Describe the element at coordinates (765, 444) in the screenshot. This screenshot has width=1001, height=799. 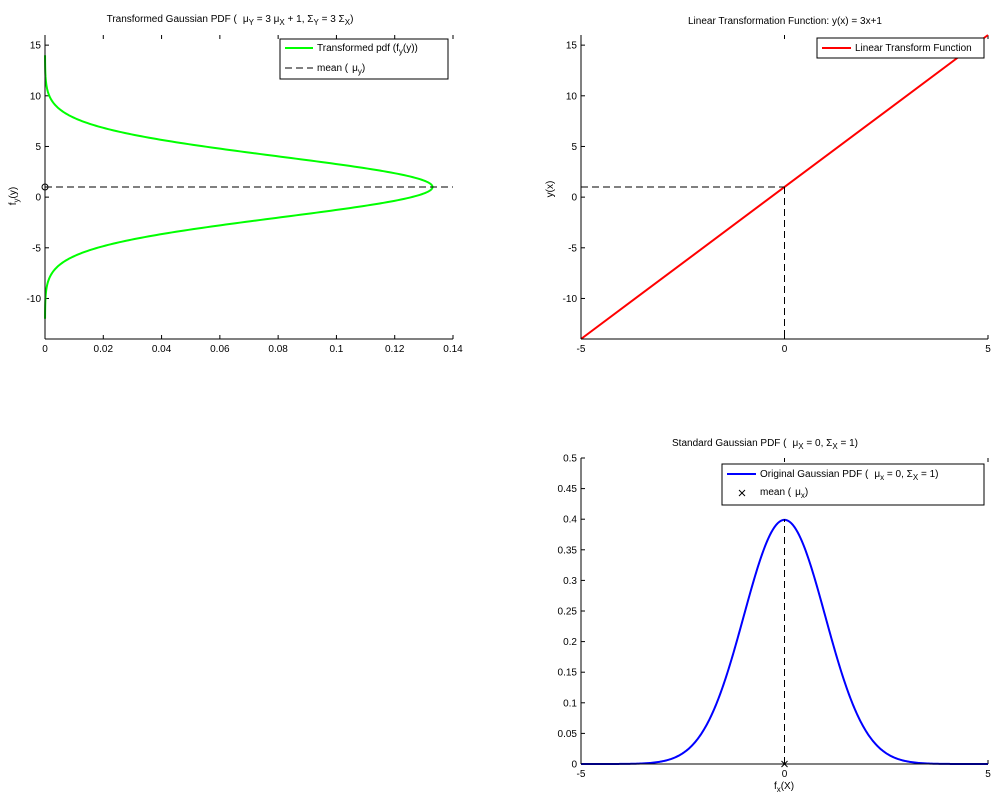
I see `plot-standard-title: Standard Gaussian PDF (μX = 0, ΣX = 1)` at that location.